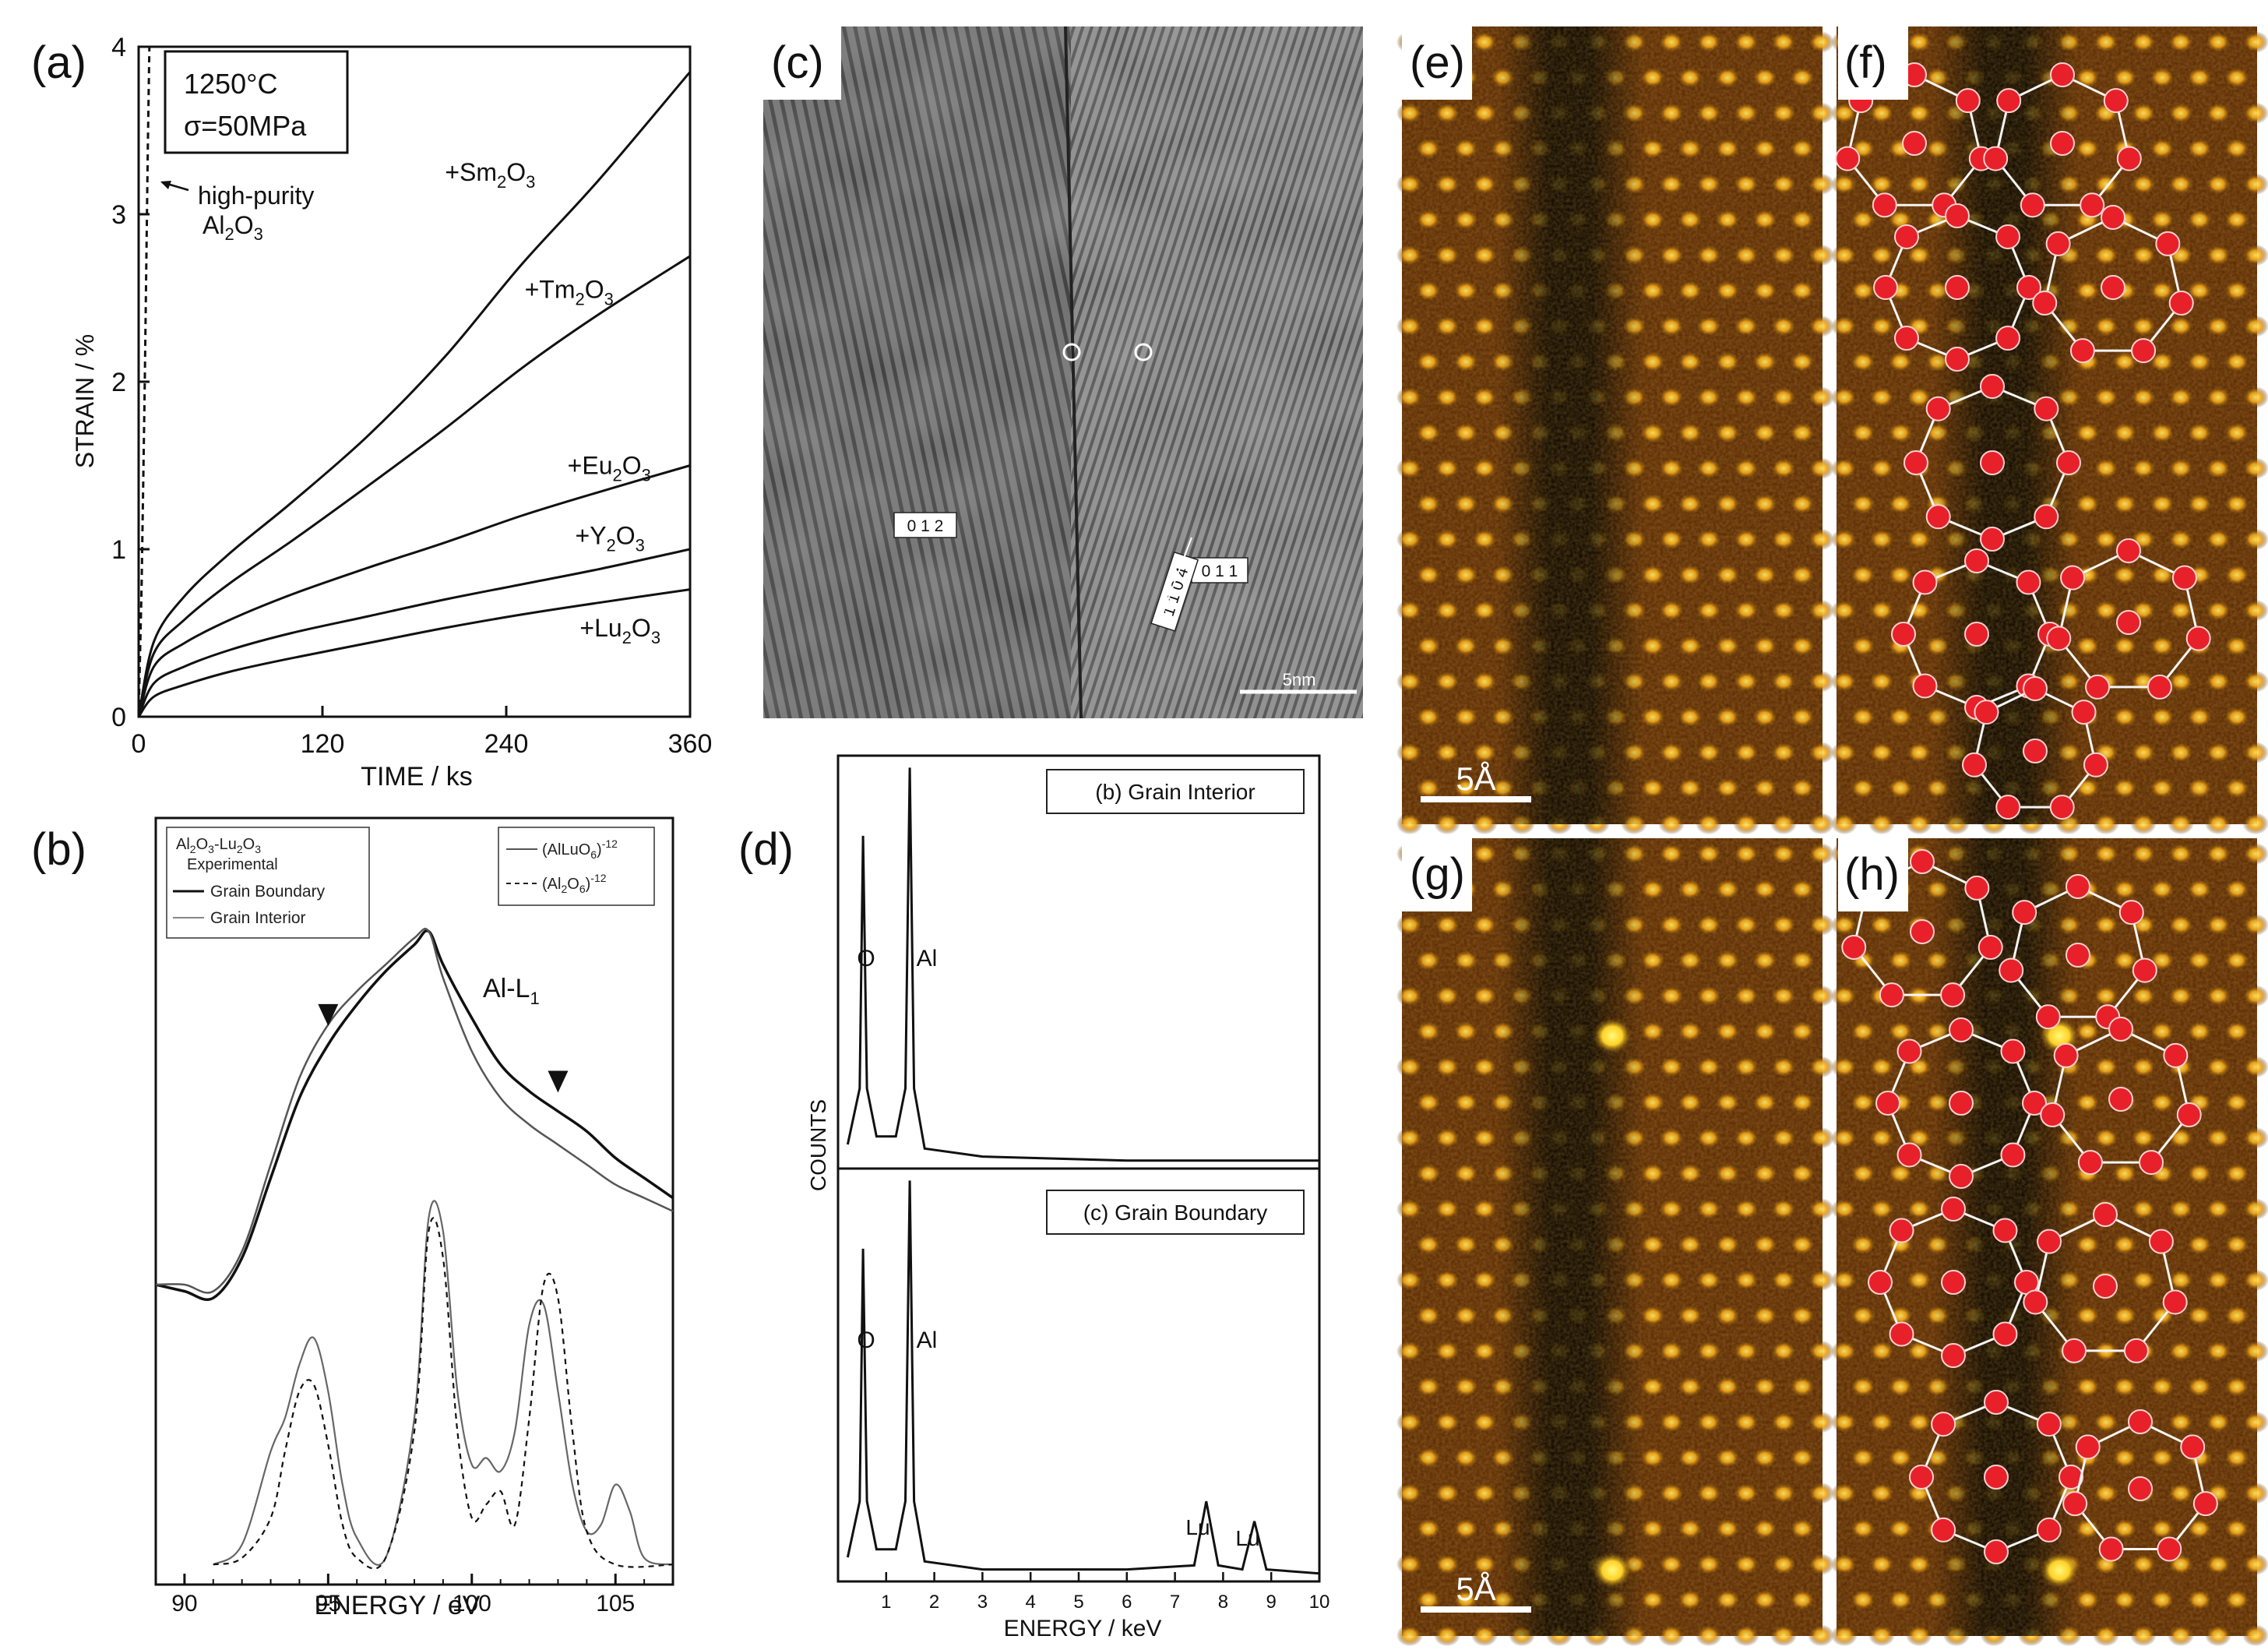 Image resolution: width=2268 pixels, height=1650 pixels. I want to click on y-tick-label: 4, so click(118, 47).